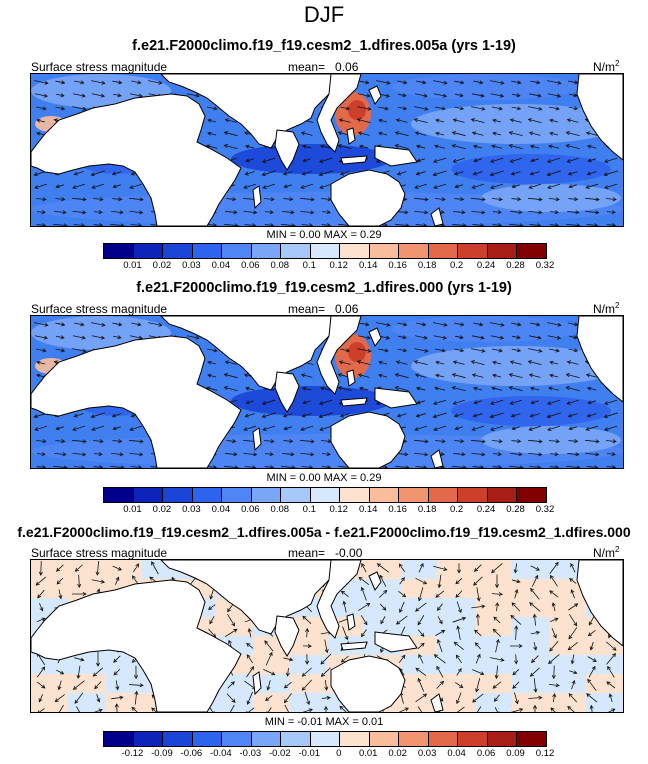  I want to click on colorbar-tick-label: 0.16, so click(397, 509).